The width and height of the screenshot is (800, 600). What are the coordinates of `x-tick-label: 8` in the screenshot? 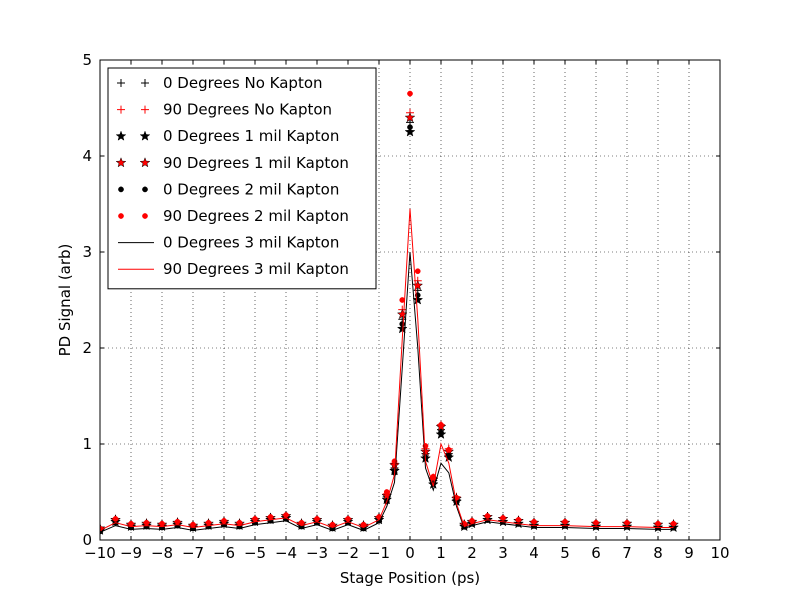 It's located at (658, 553).